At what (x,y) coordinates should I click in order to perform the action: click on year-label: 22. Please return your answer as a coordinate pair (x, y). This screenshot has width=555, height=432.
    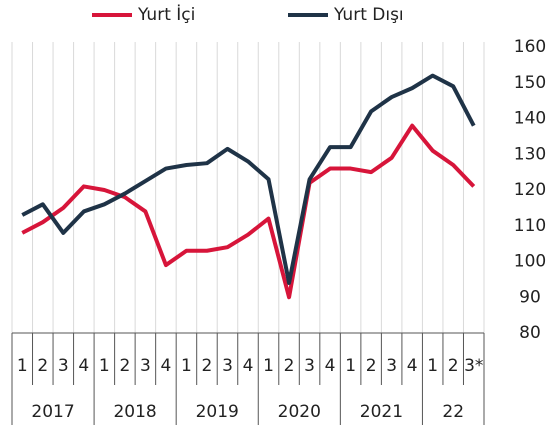
    Looking at the image, I should click on (453, 412).